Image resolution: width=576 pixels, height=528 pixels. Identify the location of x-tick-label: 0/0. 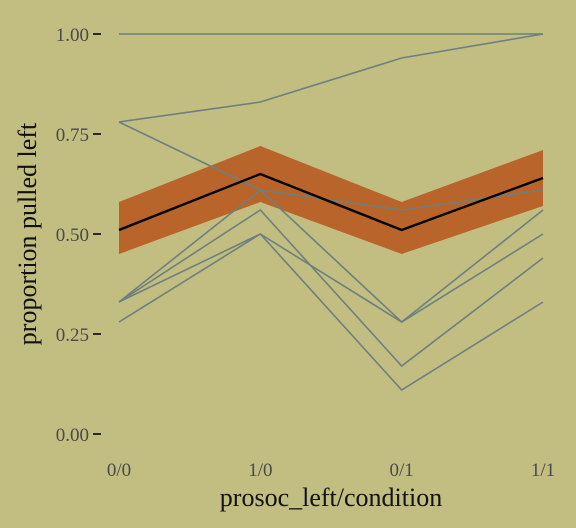
(119, 470).